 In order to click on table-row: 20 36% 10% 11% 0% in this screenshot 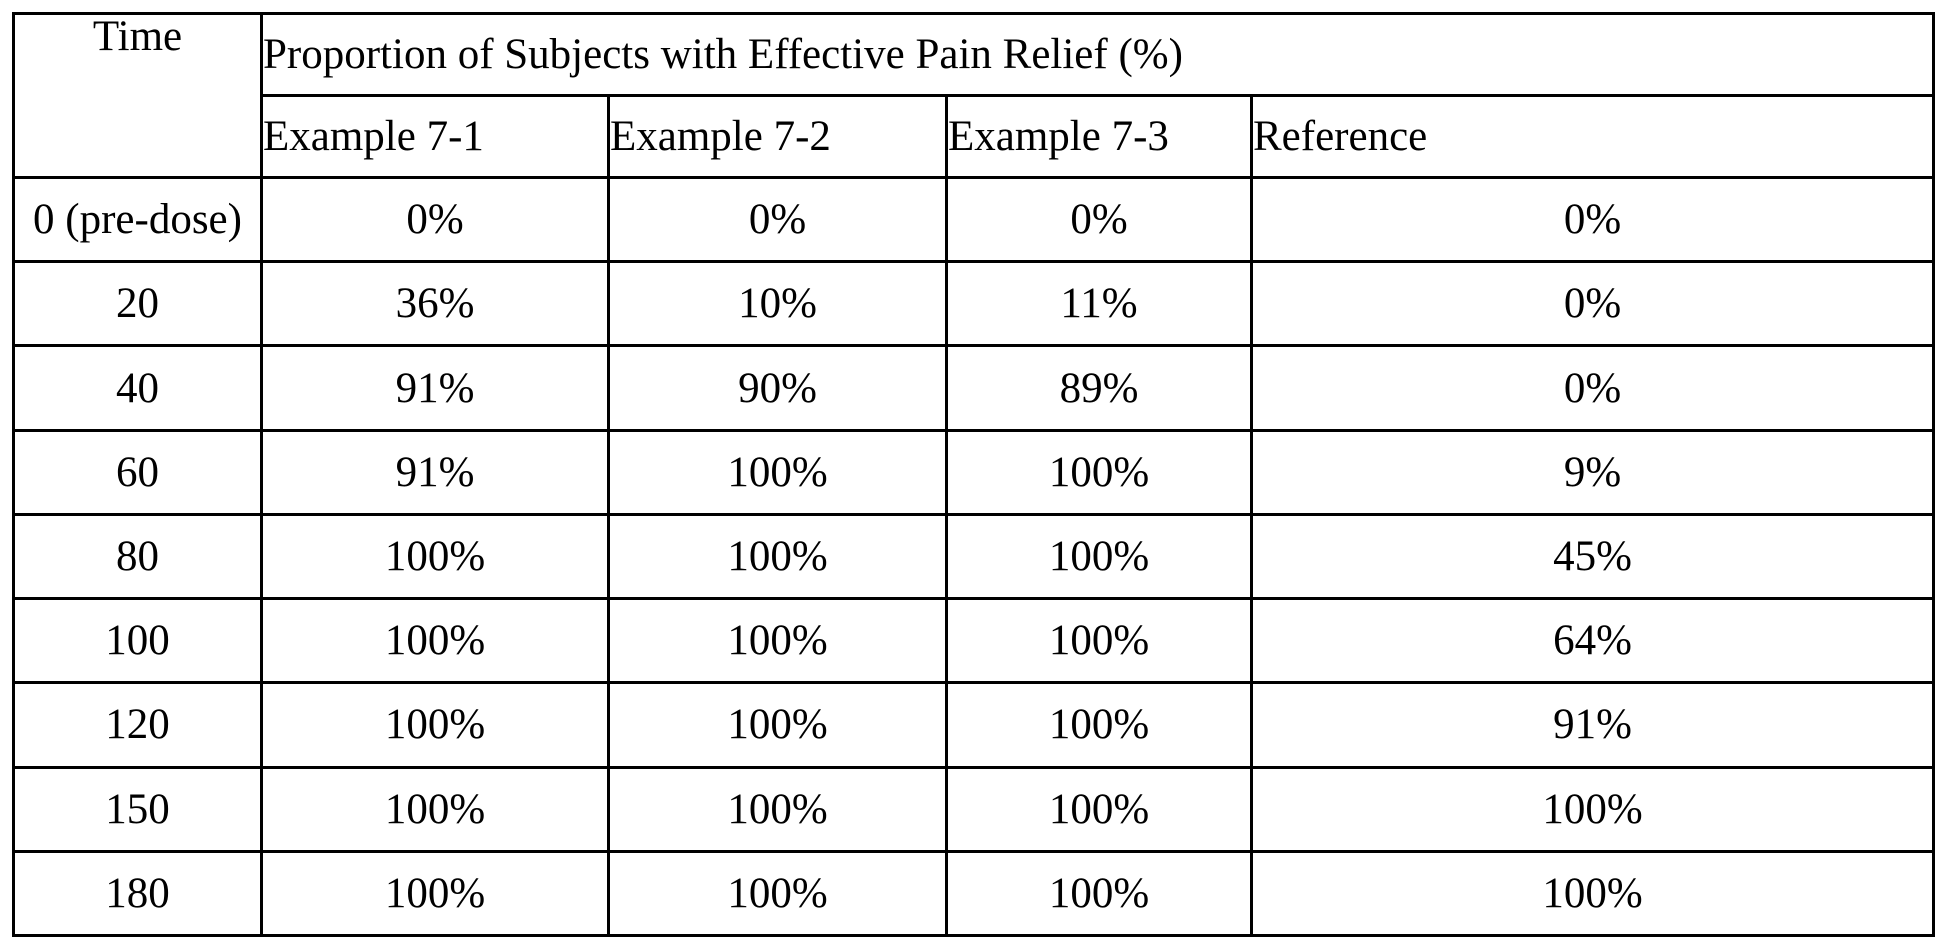, I will do `click(974, 304)`.